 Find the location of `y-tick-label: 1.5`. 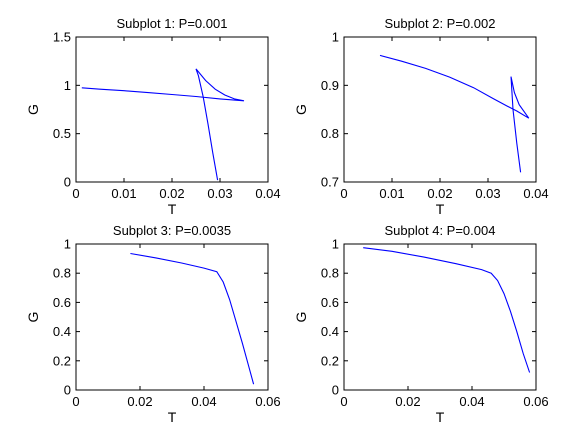

y-tick-label: 1.5 is located at coordinates (62, 37).